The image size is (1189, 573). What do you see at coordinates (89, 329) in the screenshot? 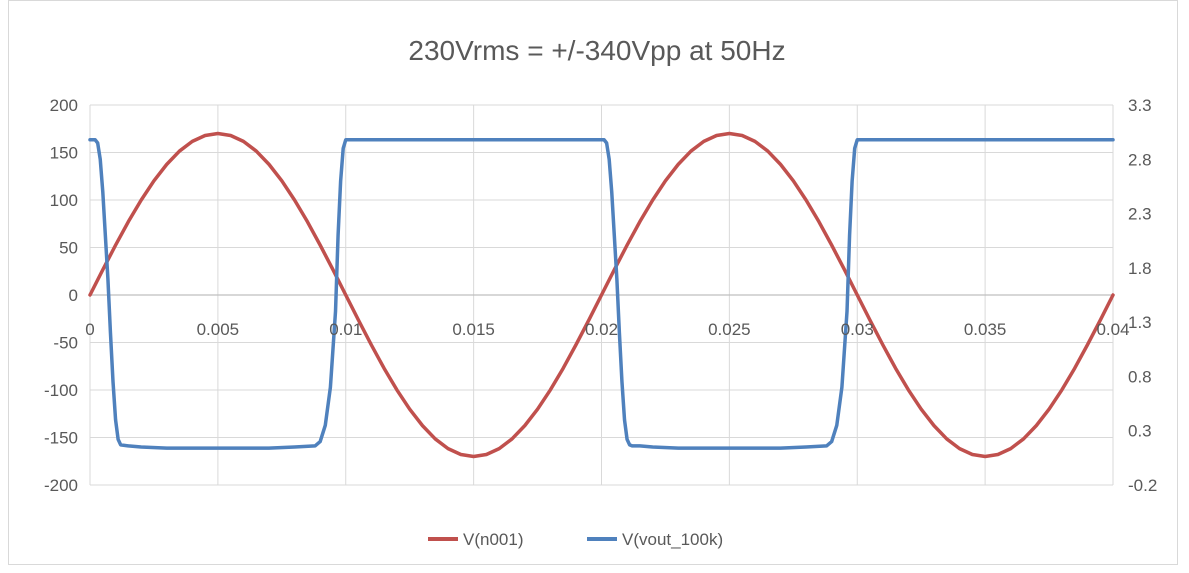
I see `x-tick-label: 0` at bounding box center [89, 329].